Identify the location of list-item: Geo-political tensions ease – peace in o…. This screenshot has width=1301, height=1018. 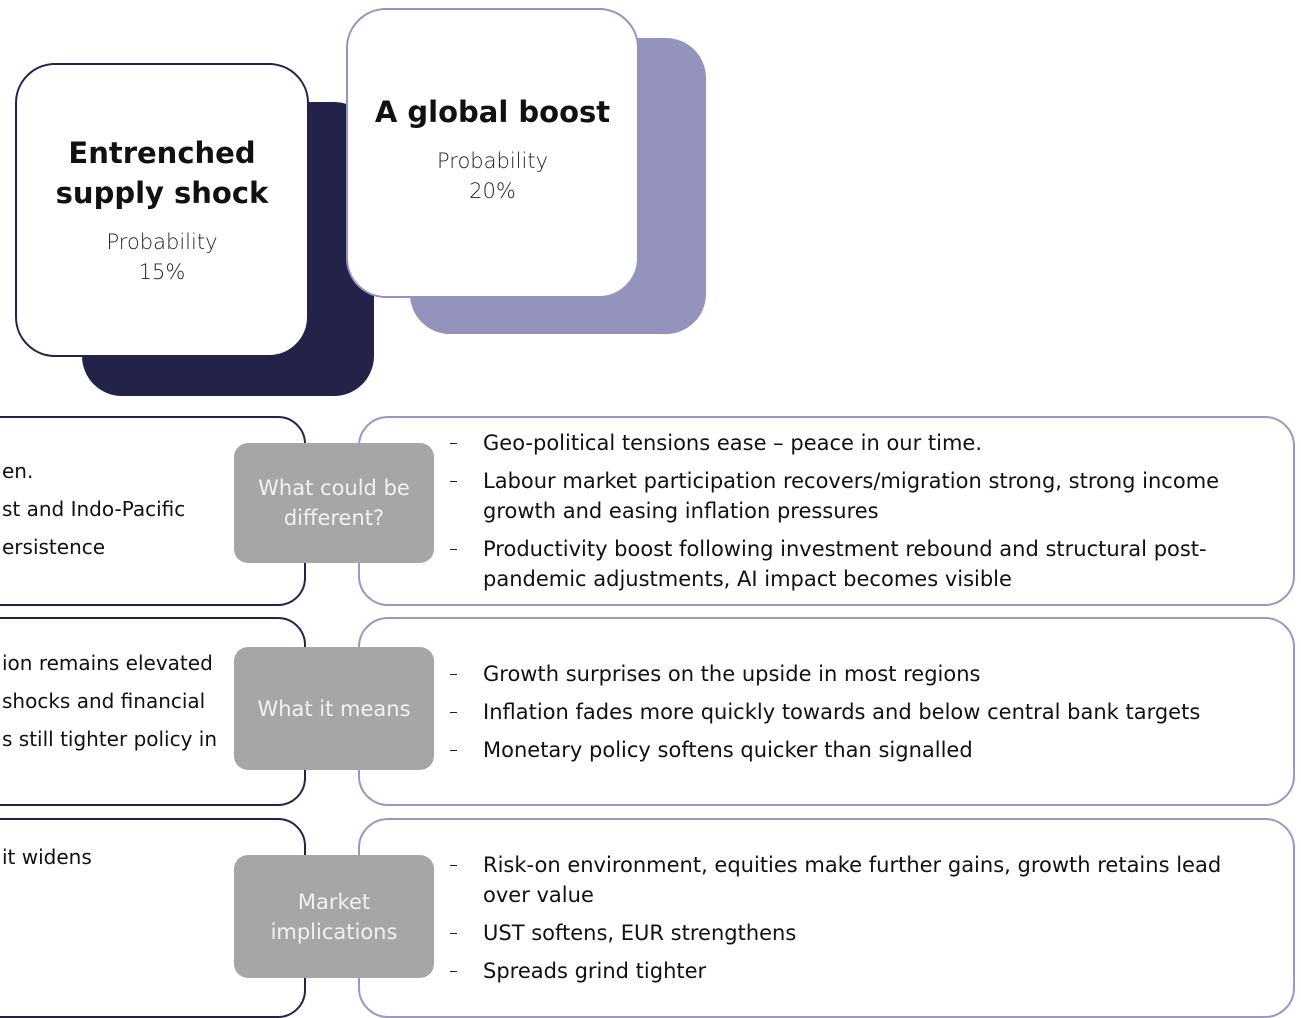
(856, 443).